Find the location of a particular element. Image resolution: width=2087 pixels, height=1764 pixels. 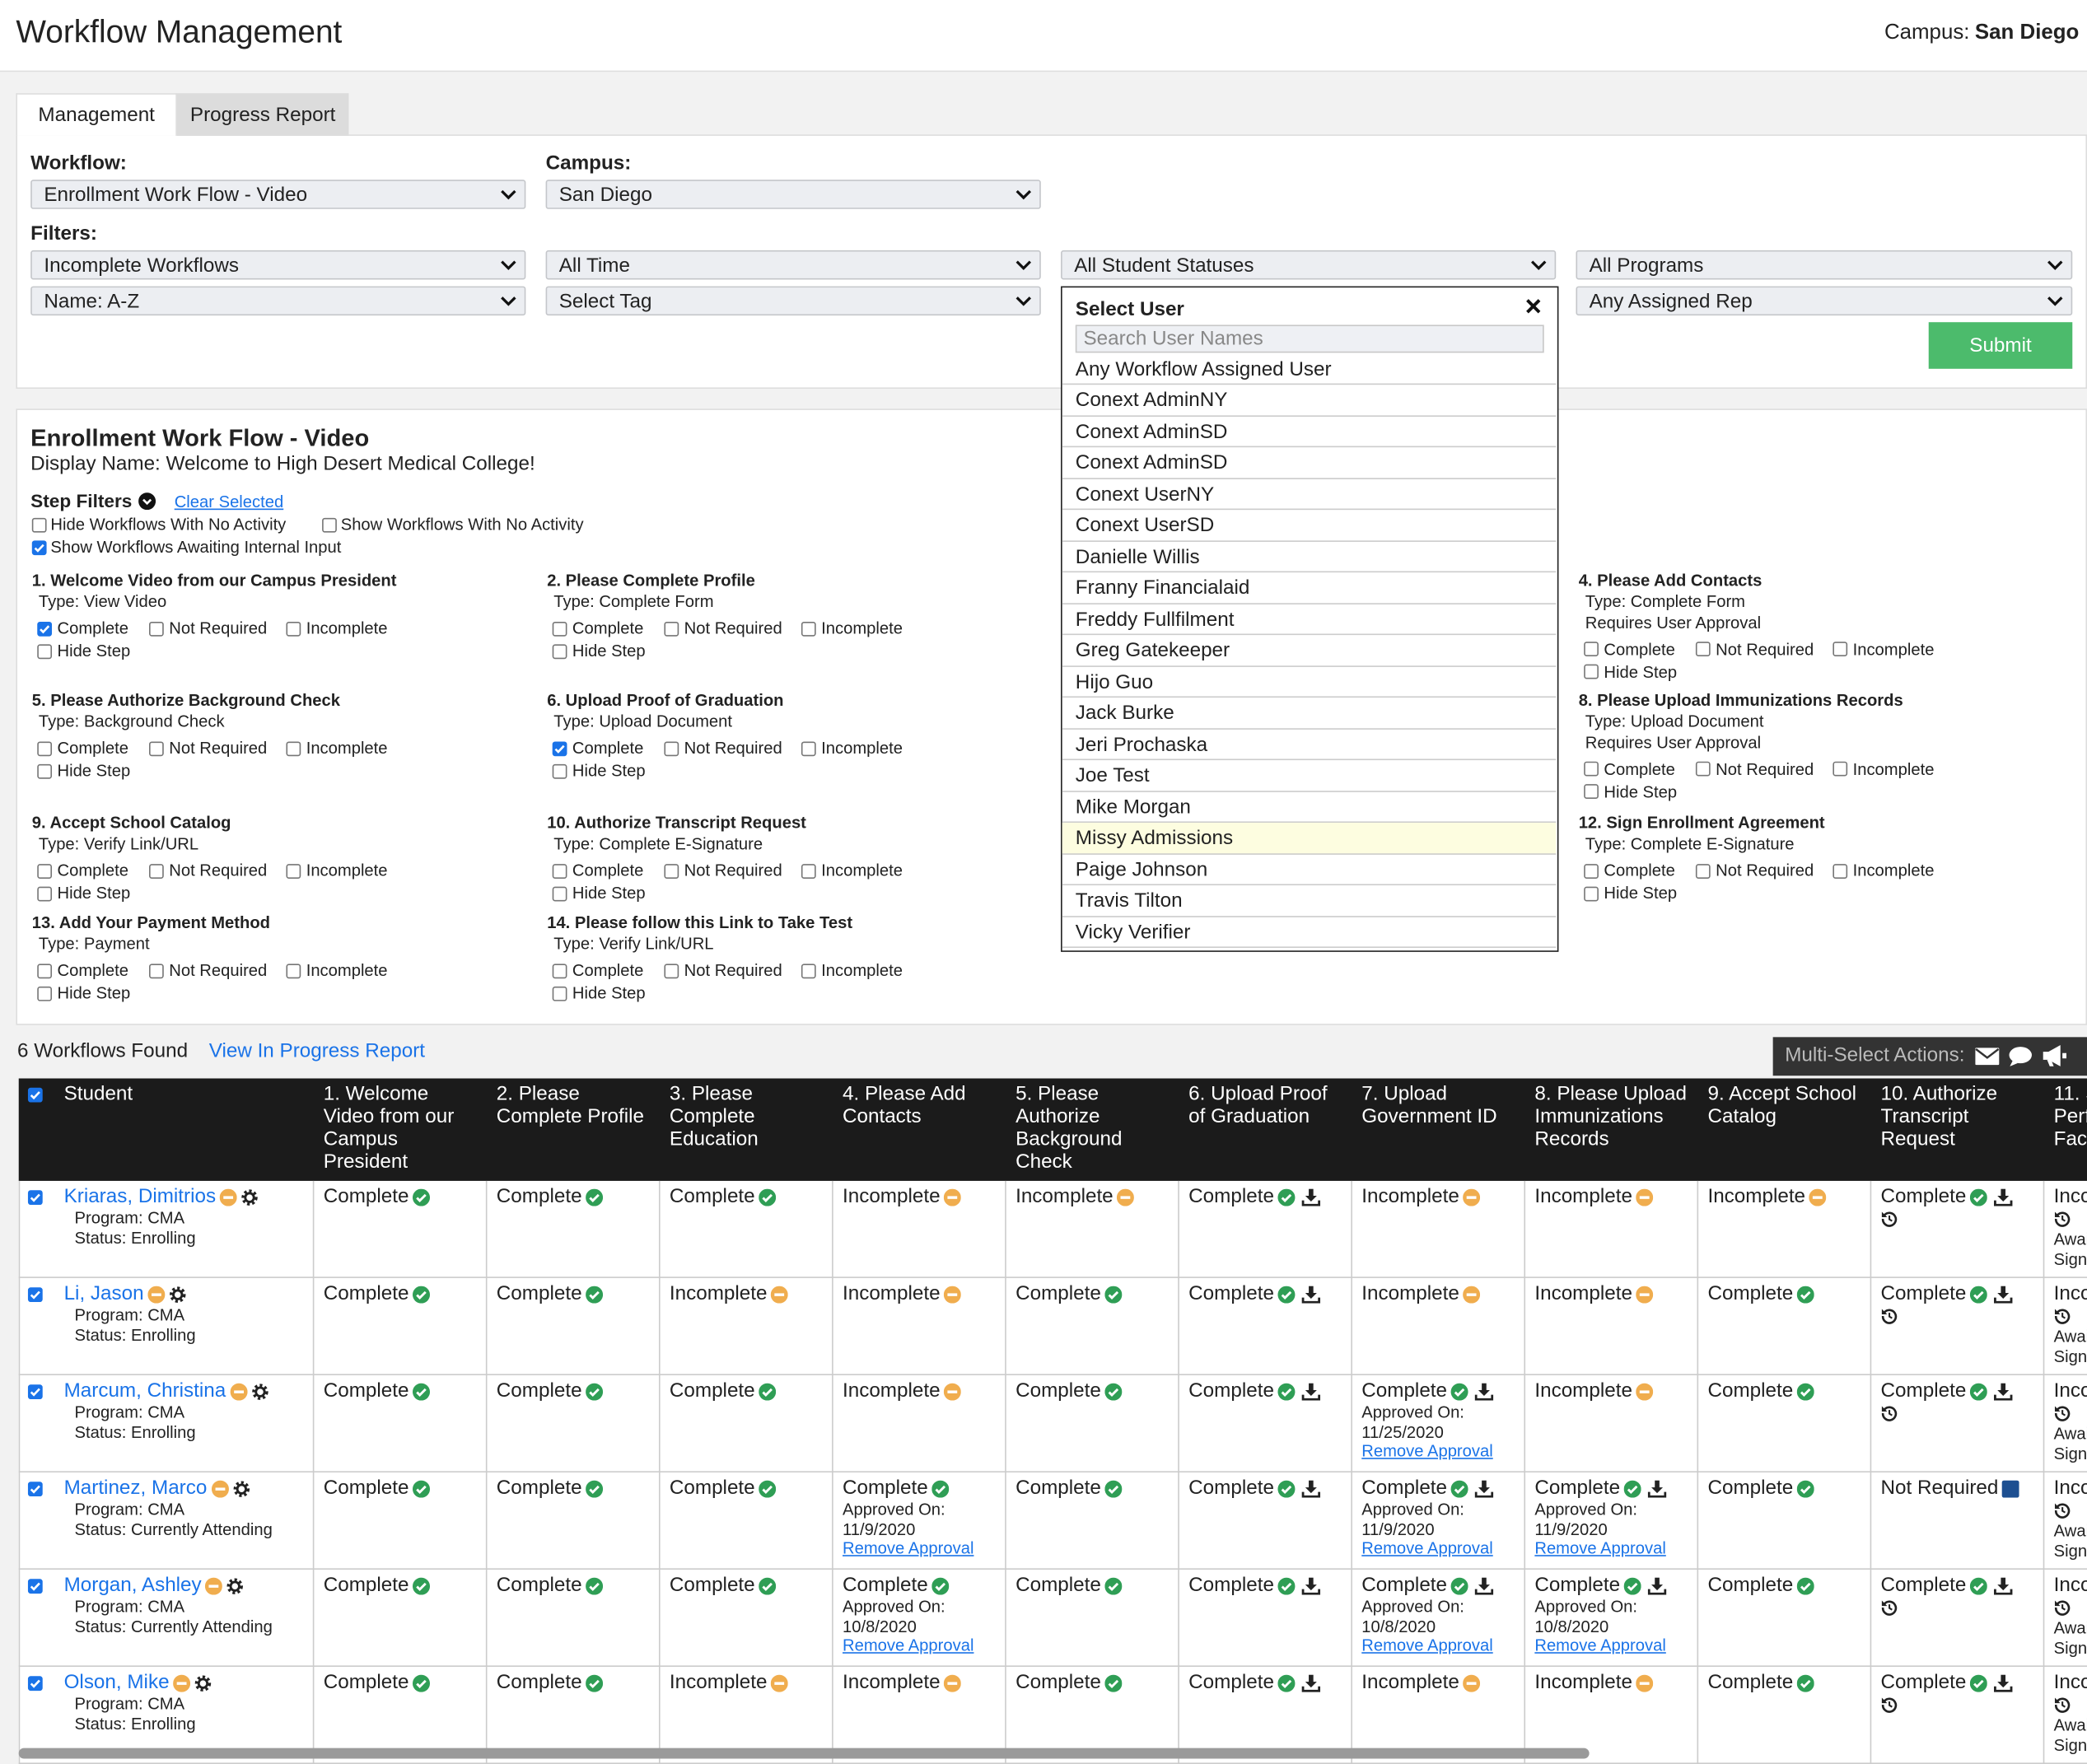

clear-selected: Clear Selected is located at coordinates (229, 502).